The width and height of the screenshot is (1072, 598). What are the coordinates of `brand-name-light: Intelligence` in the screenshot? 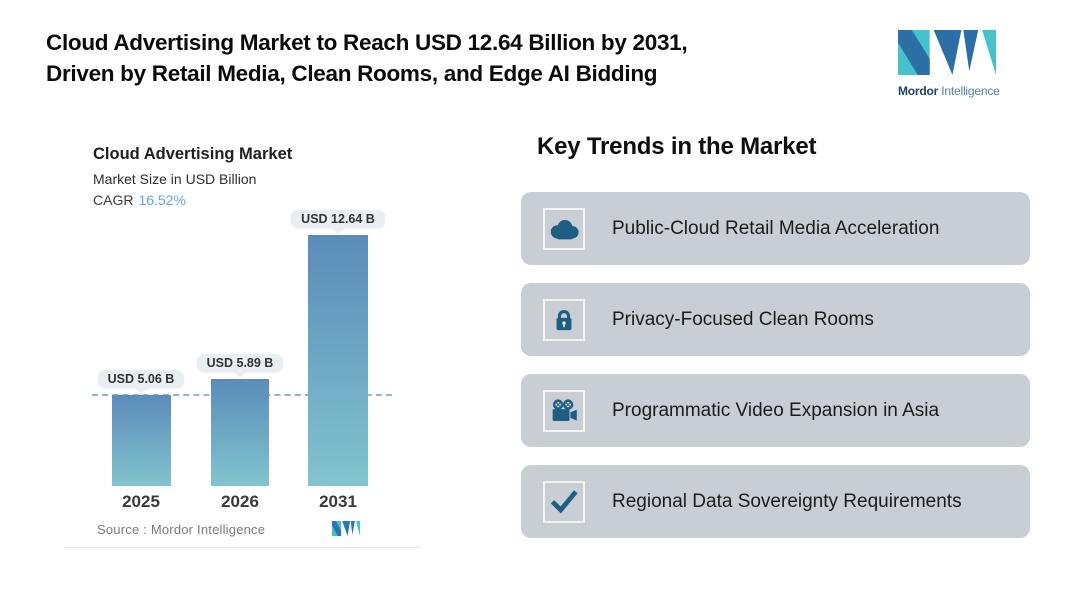 It's located at (970, 91).